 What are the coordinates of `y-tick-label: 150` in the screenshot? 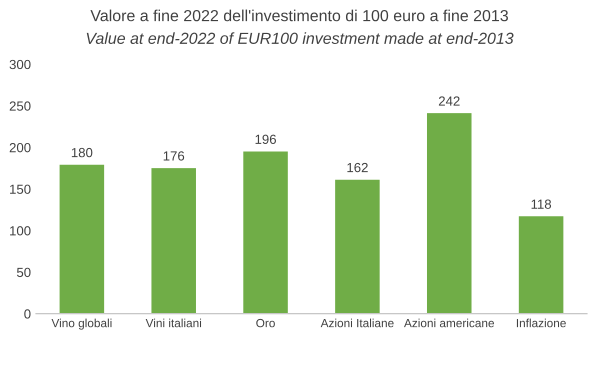 It's located at (20, 189).